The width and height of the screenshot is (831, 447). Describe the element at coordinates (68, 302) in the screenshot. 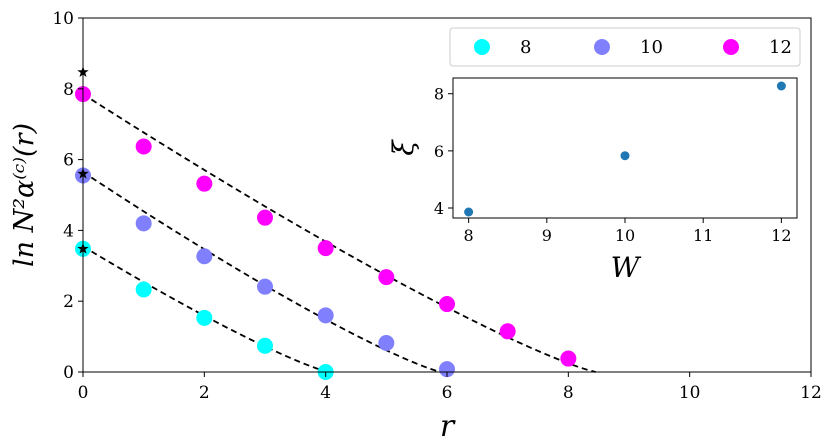

I see `y-tick-label: 2` at that location.